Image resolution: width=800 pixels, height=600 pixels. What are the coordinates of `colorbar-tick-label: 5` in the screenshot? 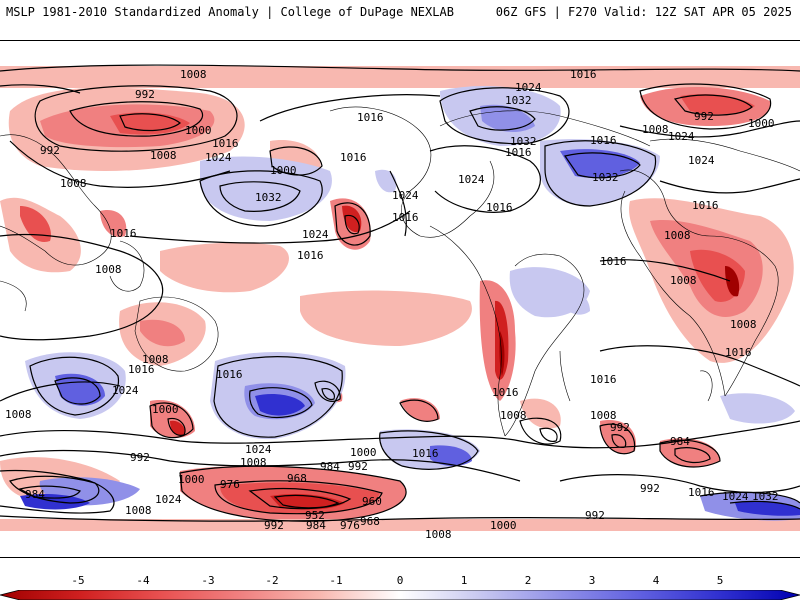 It's located at (720, 580).